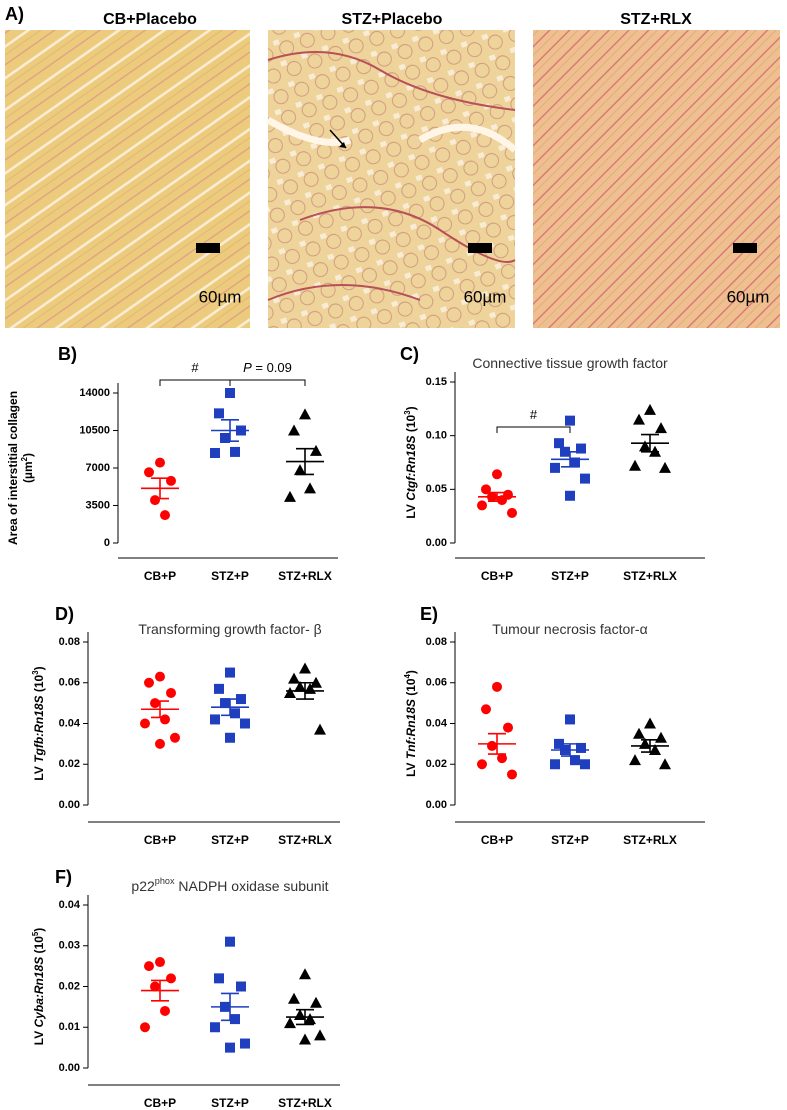 Image resolution: width=787 pixels, height=1110 pixels. I want to click on text-part: NADPH oxidase subunit, so click(252, 886).